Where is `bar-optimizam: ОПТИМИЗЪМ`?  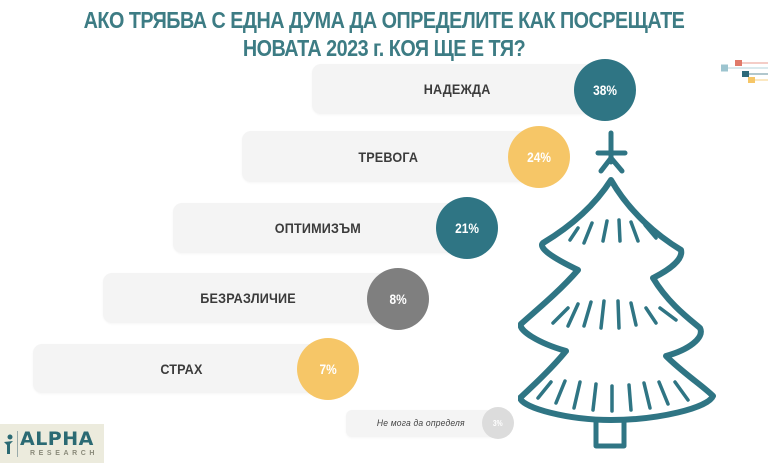 bar-optimizam: ОПТИМИЗЪМ is located at coordinates (318, 228).